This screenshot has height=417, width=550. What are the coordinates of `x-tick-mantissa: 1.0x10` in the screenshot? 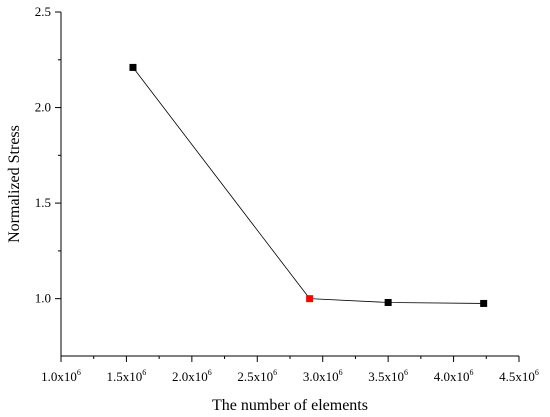 It's located at (59, 376).